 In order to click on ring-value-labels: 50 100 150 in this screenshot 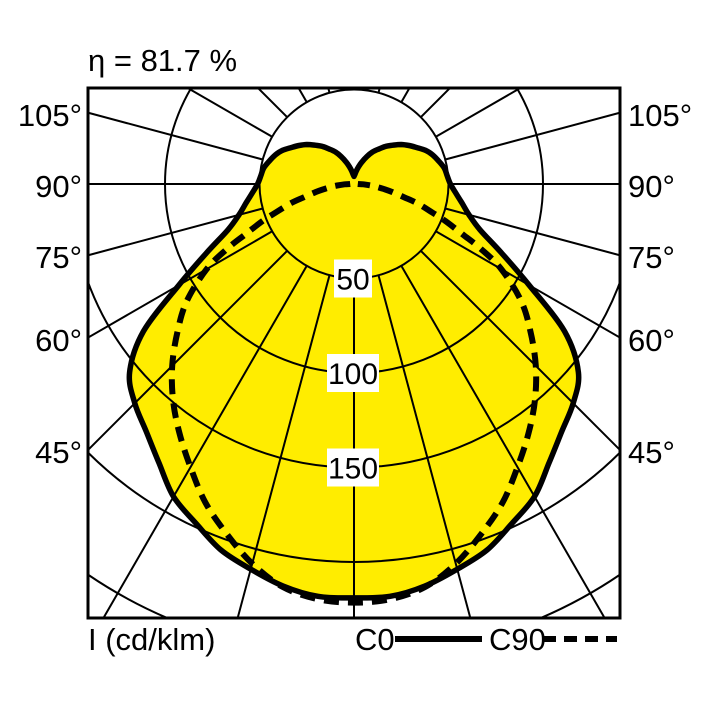, I will do `click(353, 373)`.